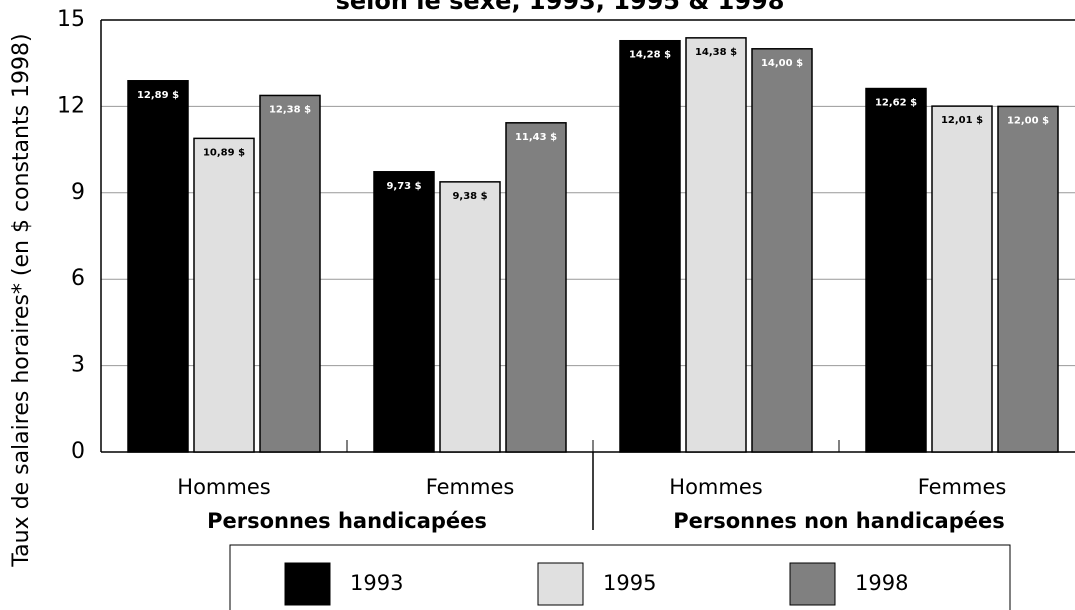 The width and height of the screenshot is (1075, 610). What do you see at coordinates (224, 152) in the screenshot?
I see `value-label: 10,89 $` at bounding box center [224, 152].